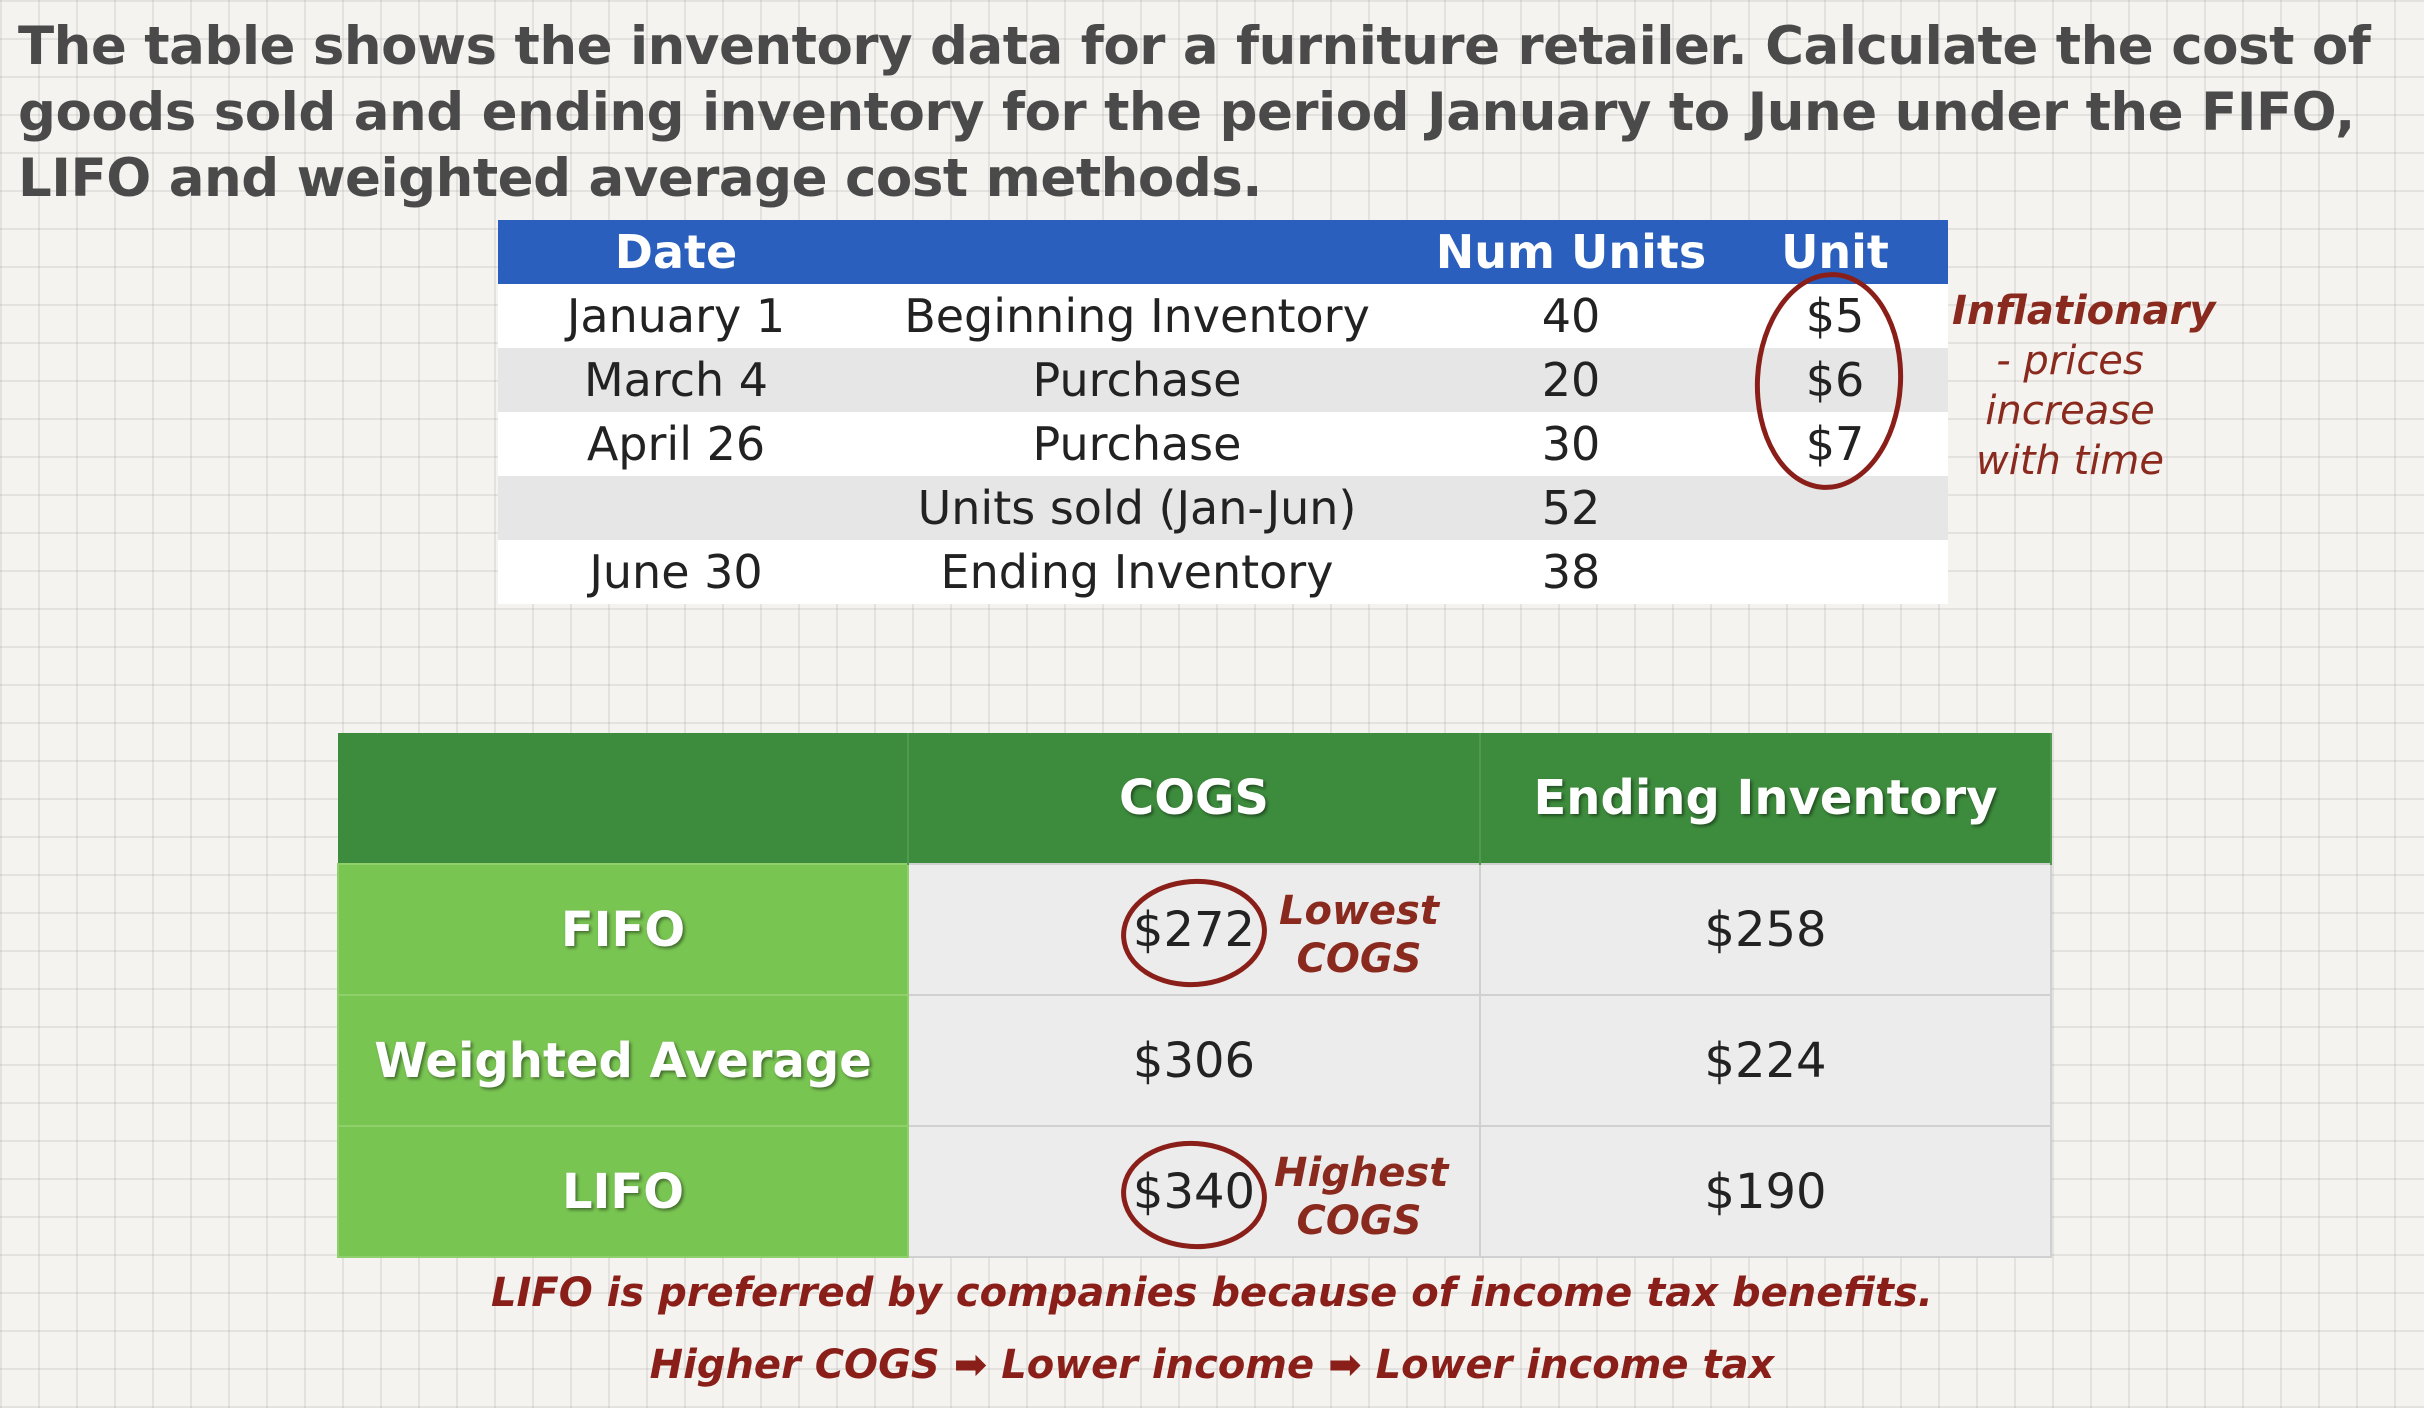 Image resolution: width=2424 pixels, height=1408 pixels. Describe the element at coordinates (1359, 911) in the screenshot. I see `cogs-note-line: Lowest` at that location.